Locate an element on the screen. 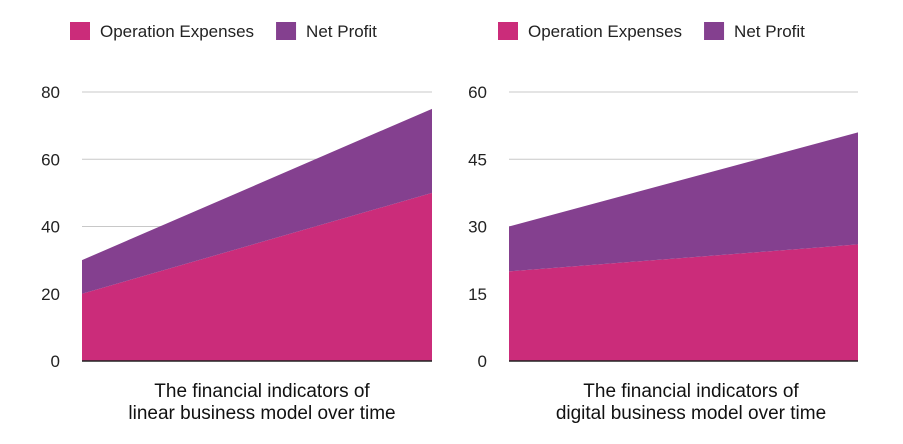 This screenshot has width=903, height=444. chart-caption-line-2: digital business model over time is located at coordinates (691, 413).